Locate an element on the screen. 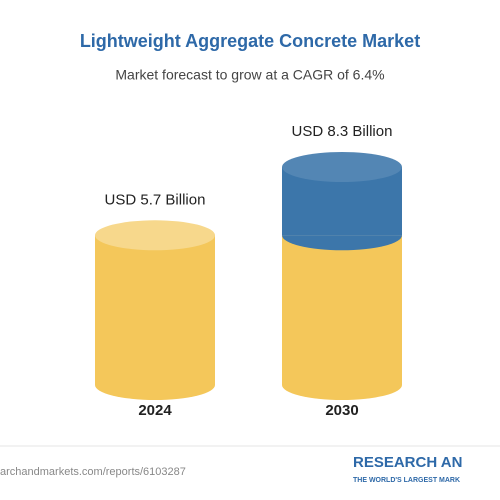 Image resolution: width=500 pixels, height=500 pixels. cylinder-growth-edge is located at coordinates (342, 243).